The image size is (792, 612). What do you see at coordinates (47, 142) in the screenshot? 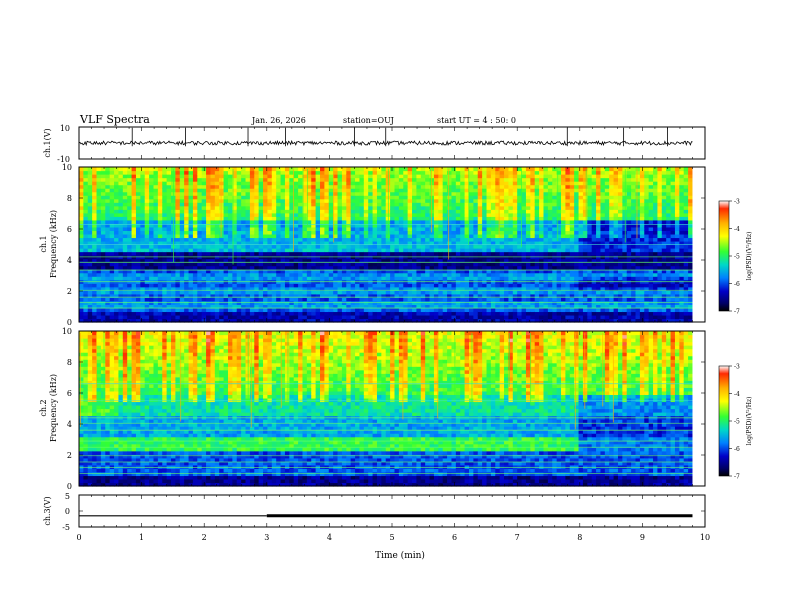
I see `ch1-ylabel: ch.1(V)` at bounding box center [47, 142].